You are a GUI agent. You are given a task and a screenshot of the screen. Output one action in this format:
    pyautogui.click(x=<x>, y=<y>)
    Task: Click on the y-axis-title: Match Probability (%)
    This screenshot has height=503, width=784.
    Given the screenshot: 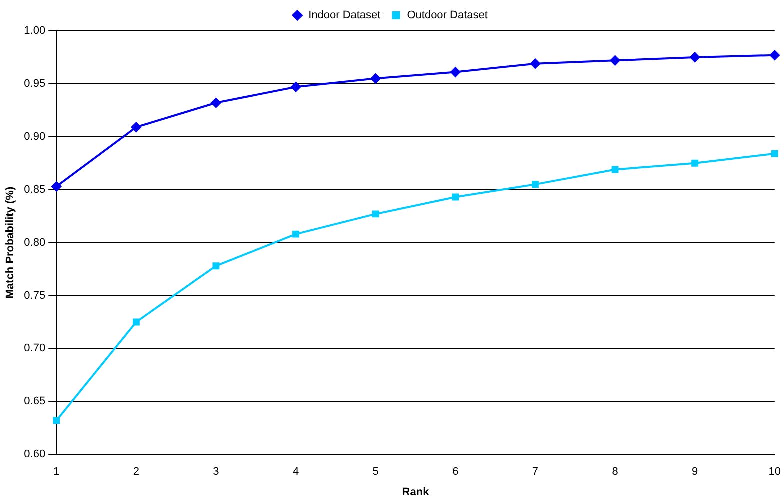 What is the action you would take?
    pyautogui.click(x=10, y=242)
    